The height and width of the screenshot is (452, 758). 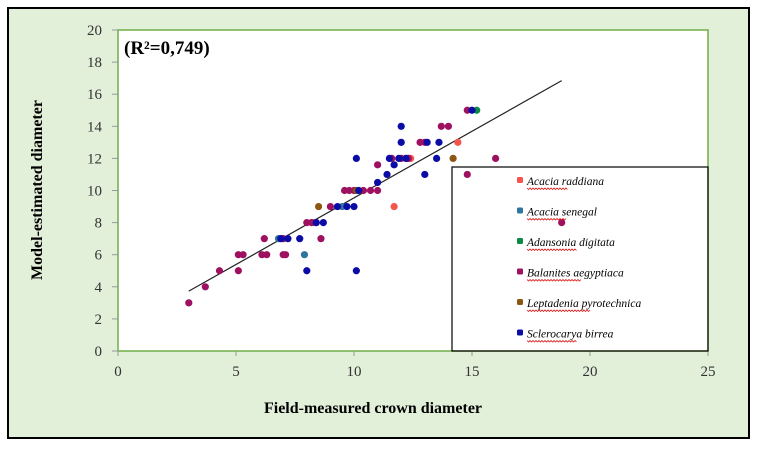 I want to click on x-tick-label: 25, so click(x=708, y=372).